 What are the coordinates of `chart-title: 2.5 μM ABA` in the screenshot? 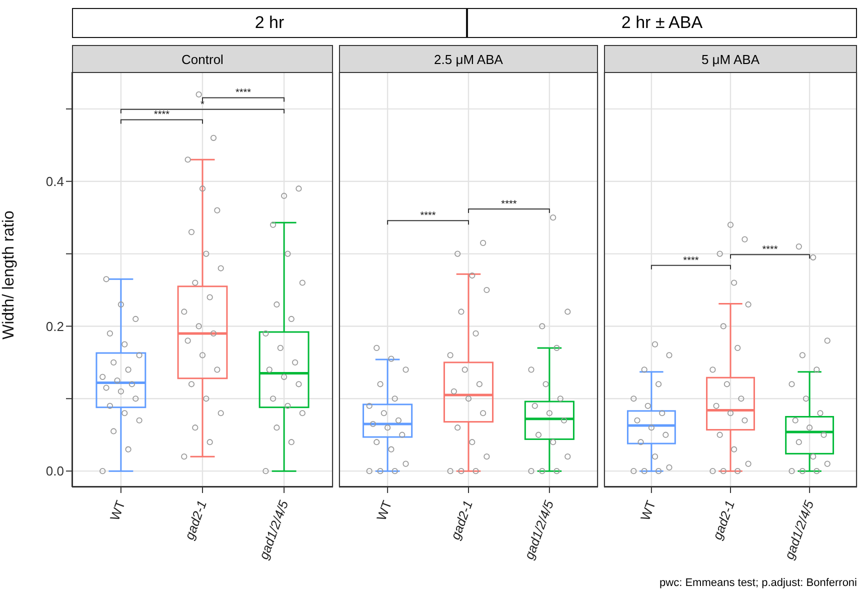 It's located at (468, 59).